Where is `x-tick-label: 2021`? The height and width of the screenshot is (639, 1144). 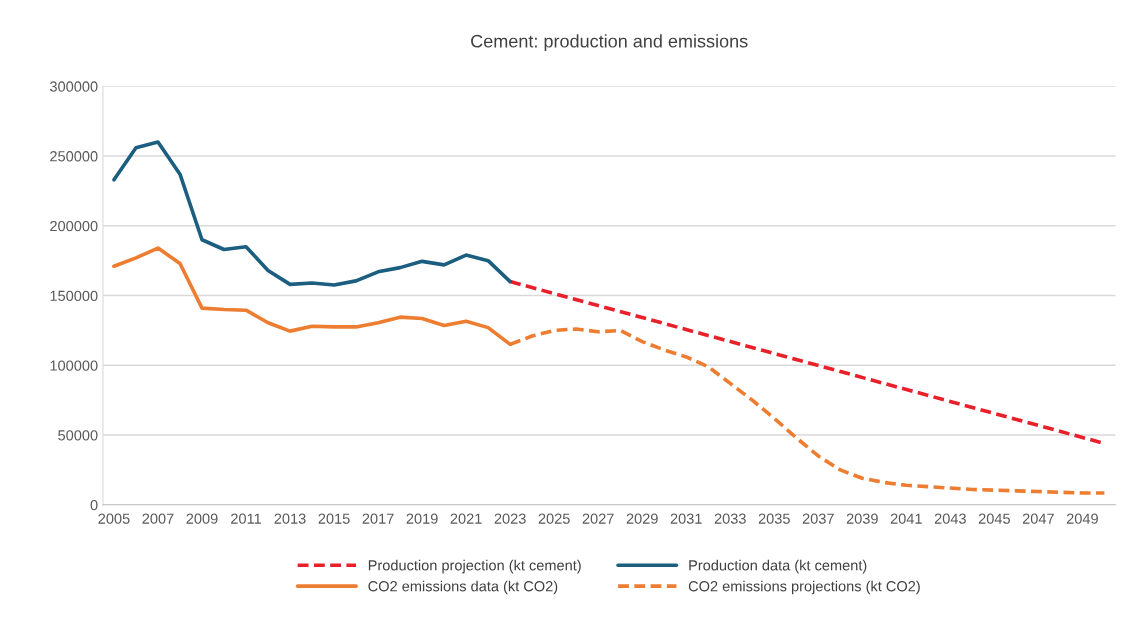 x-tick-label: 2021 is located at coordinates (466, 518).